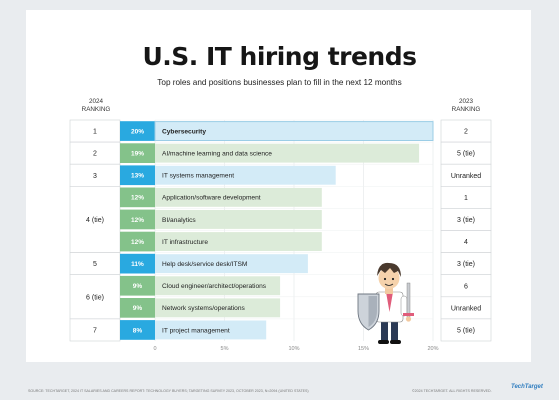 This screenshot has height=400, width=559. I want to click on category-label: Help desk/service desk/ITSM, so click(204, 264).